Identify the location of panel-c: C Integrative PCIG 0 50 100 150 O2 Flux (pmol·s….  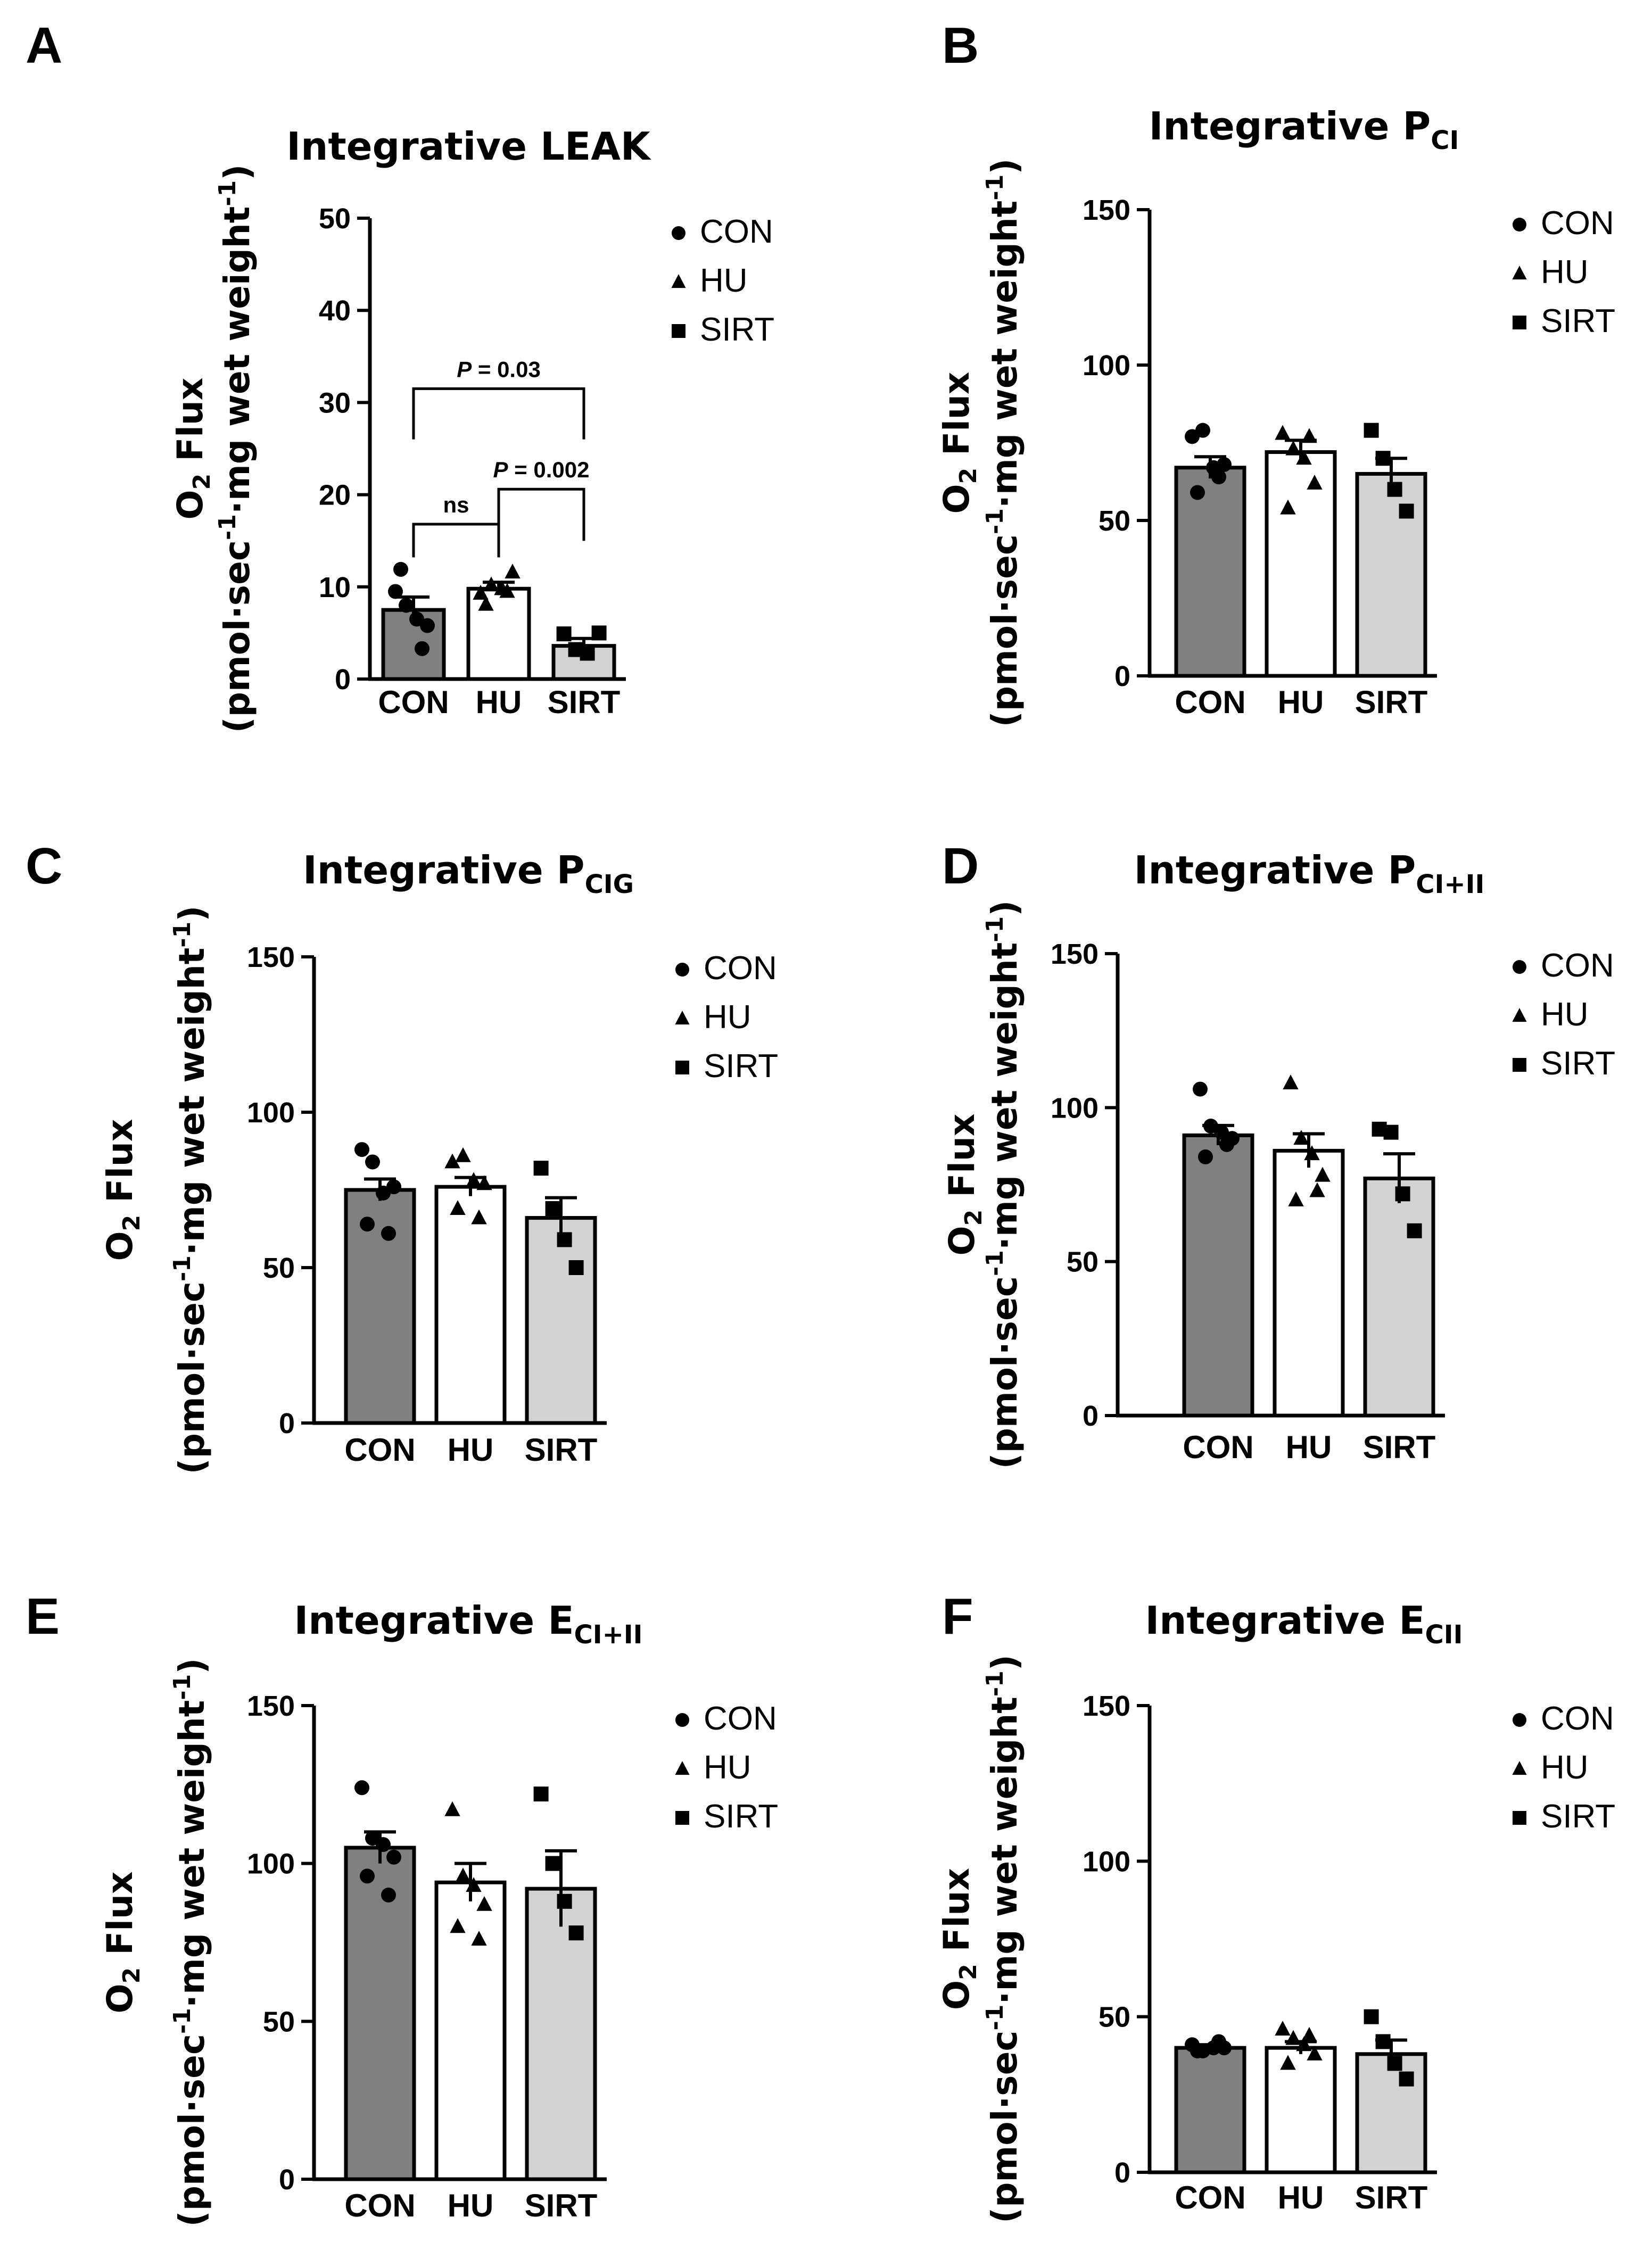
(402, 1156).